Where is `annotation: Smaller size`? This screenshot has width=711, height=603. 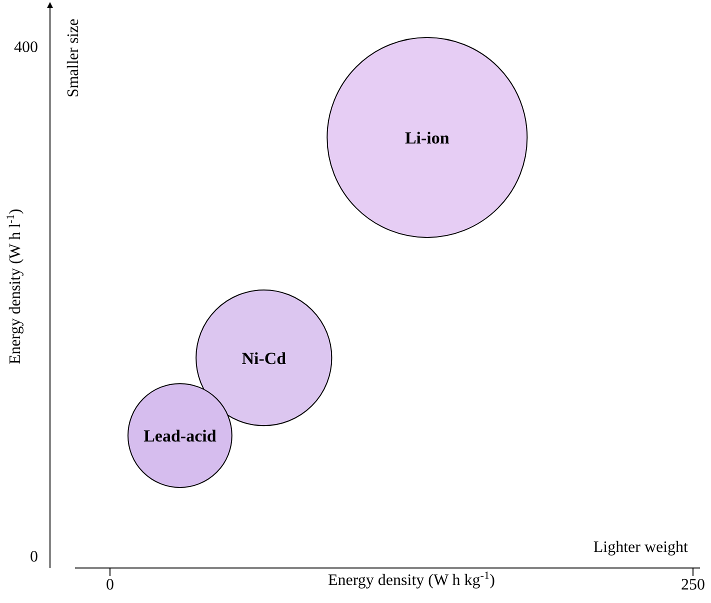 annotation: Smaller size is located at coordinates (73, 58).